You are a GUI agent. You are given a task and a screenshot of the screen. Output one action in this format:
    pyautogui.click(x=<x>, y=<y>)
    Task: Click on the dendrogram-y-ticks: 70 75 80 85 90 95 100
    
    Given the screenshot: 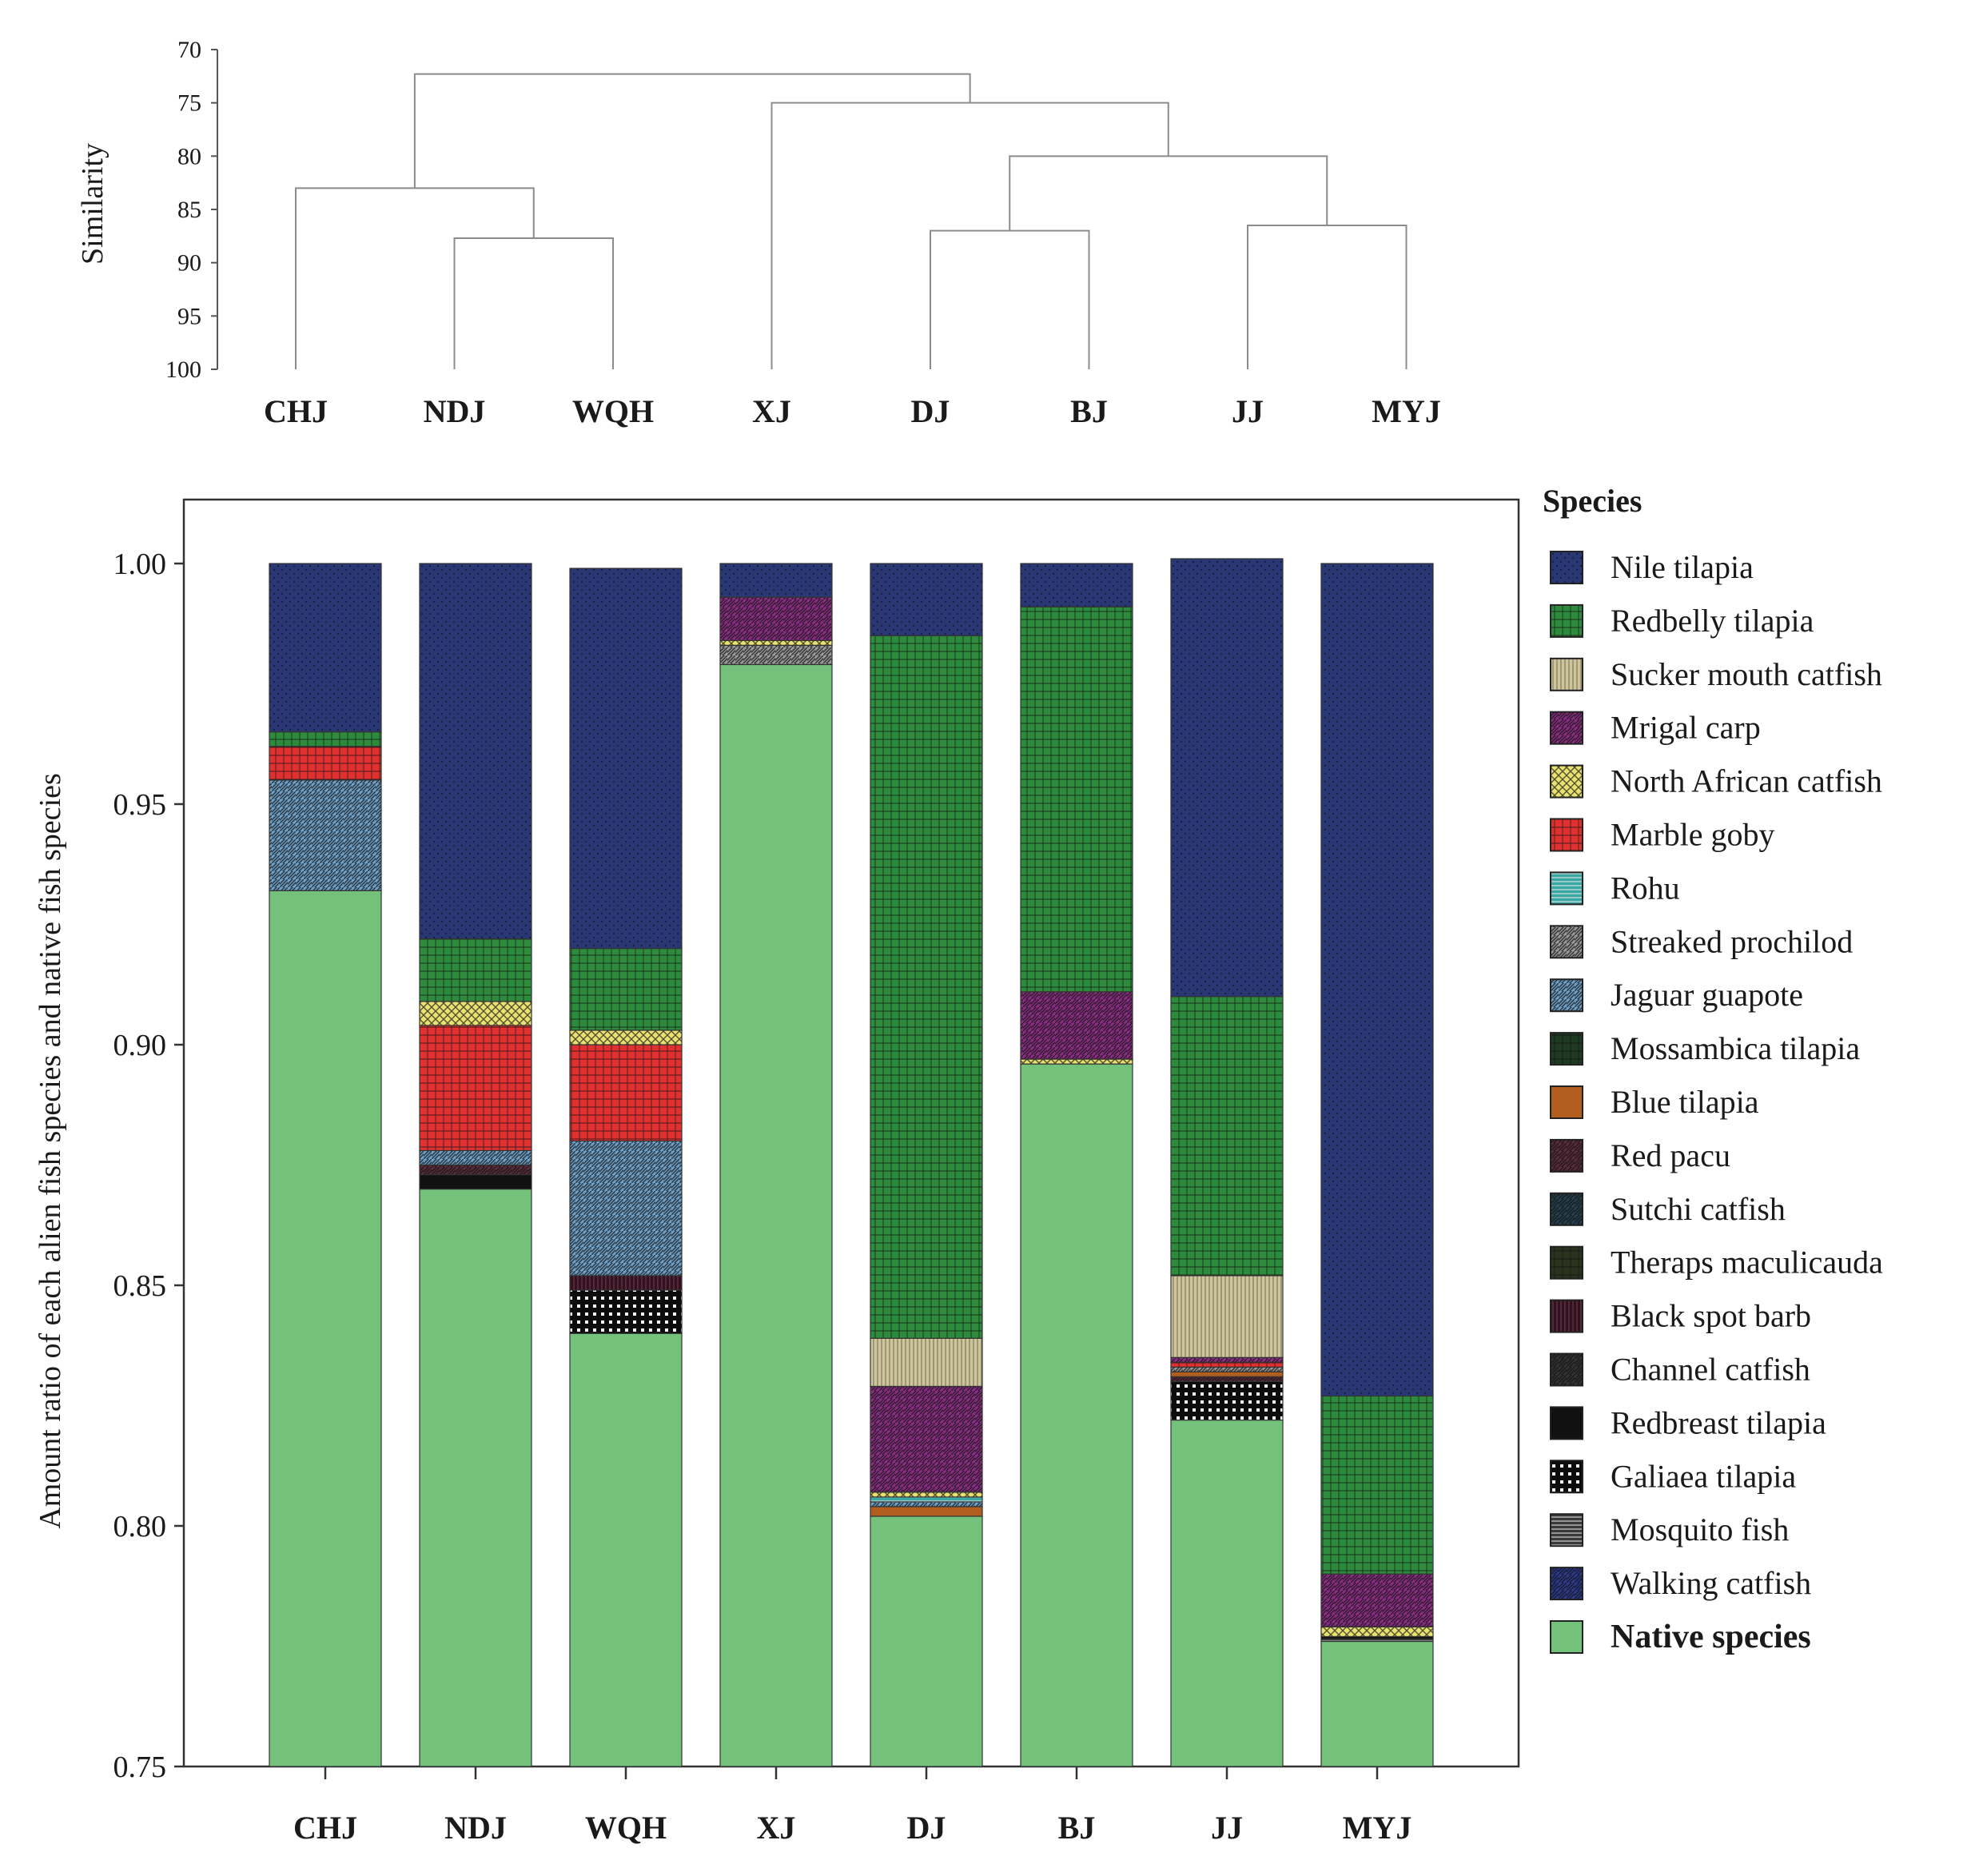 What is the action you would take?
    pyautogui.click(x=191, y=210)
    